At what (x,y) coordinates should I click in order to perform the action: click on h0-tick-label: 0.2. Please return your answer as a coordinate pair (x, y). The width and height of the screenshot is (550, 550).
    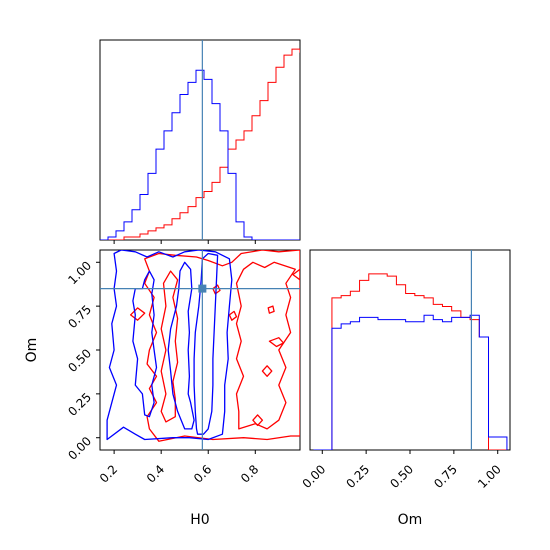
    Looking at the image, I should click on (108, 473).